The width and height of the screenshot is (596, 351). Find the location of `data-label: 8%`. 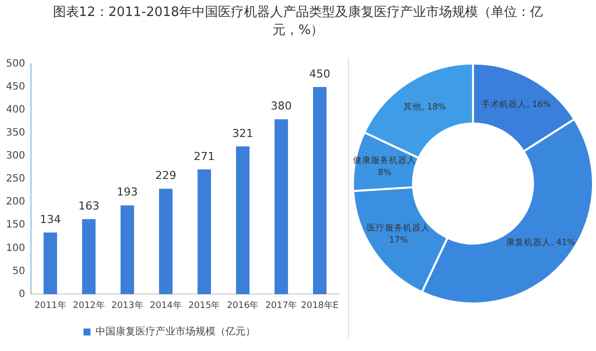

data-label: 8% is located at coordinates (385, 173).